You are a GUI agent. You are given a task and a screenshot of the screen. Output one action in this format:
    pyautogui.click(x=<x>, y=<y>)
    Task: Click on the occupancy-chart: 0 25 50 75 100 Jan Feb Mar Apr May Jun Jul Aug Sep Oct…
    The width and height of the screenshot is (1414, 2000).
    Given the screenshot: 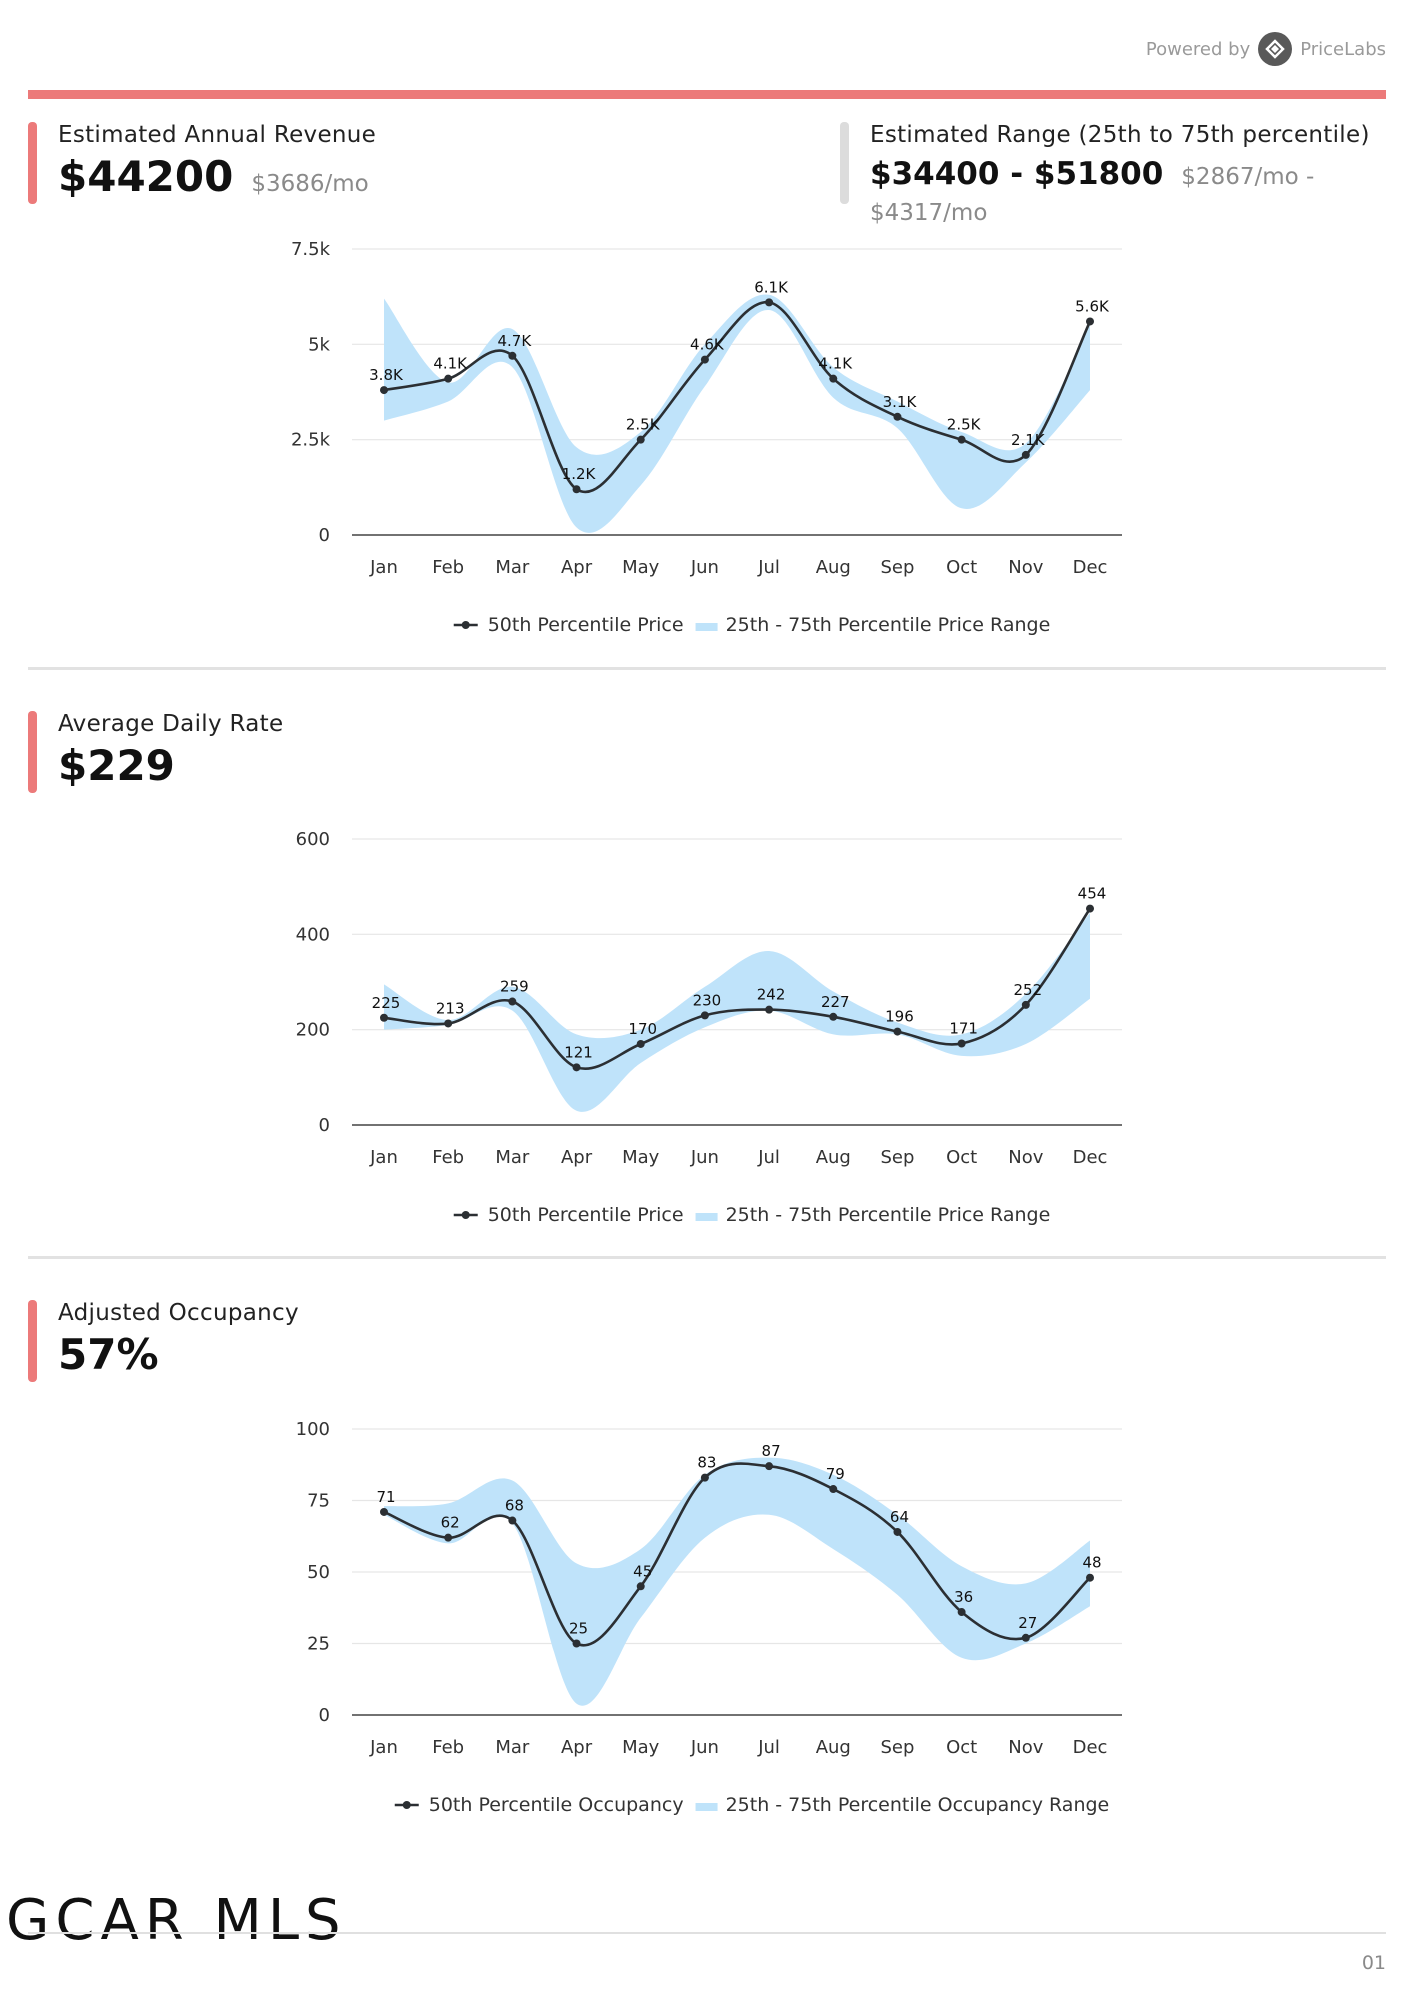 What is the action you would take?
    pyautogui.click(x=709, y=1617)
    